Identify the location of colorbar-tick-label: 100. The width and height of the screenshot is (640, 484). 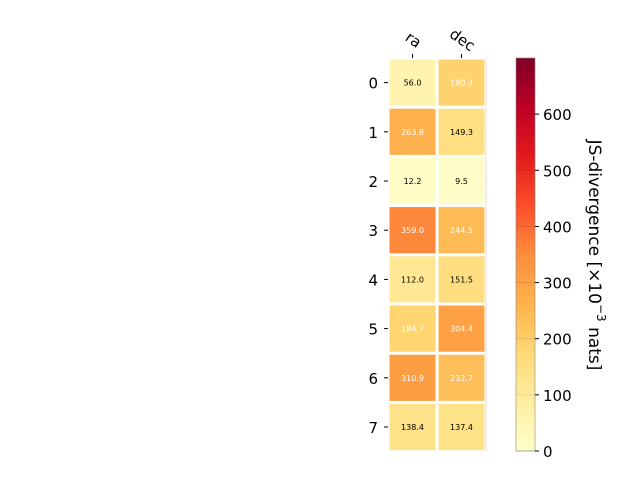
(557, 396).